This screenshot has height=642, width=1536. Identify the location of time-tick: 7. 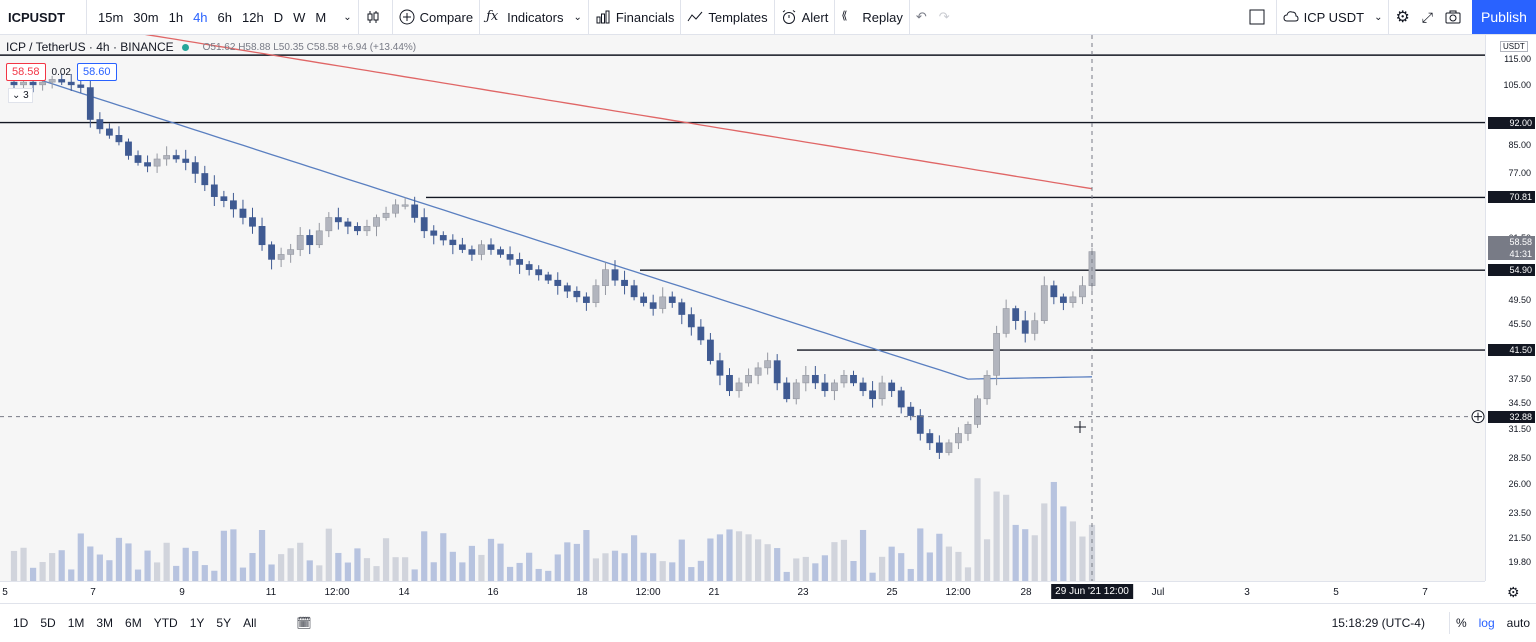
(93, 592).